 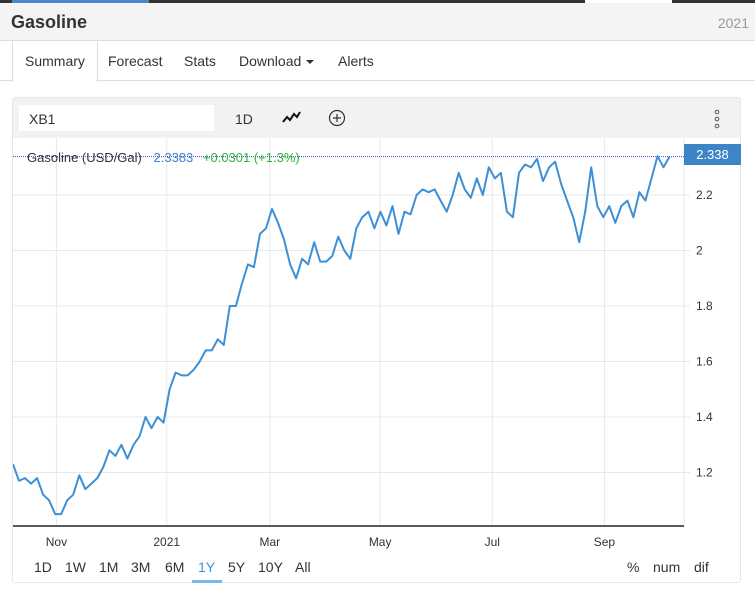 What do you see at coordinates (116, 118) in the screenshot?
I see `symbol-input: XB1` at bounding box center [116, 118].